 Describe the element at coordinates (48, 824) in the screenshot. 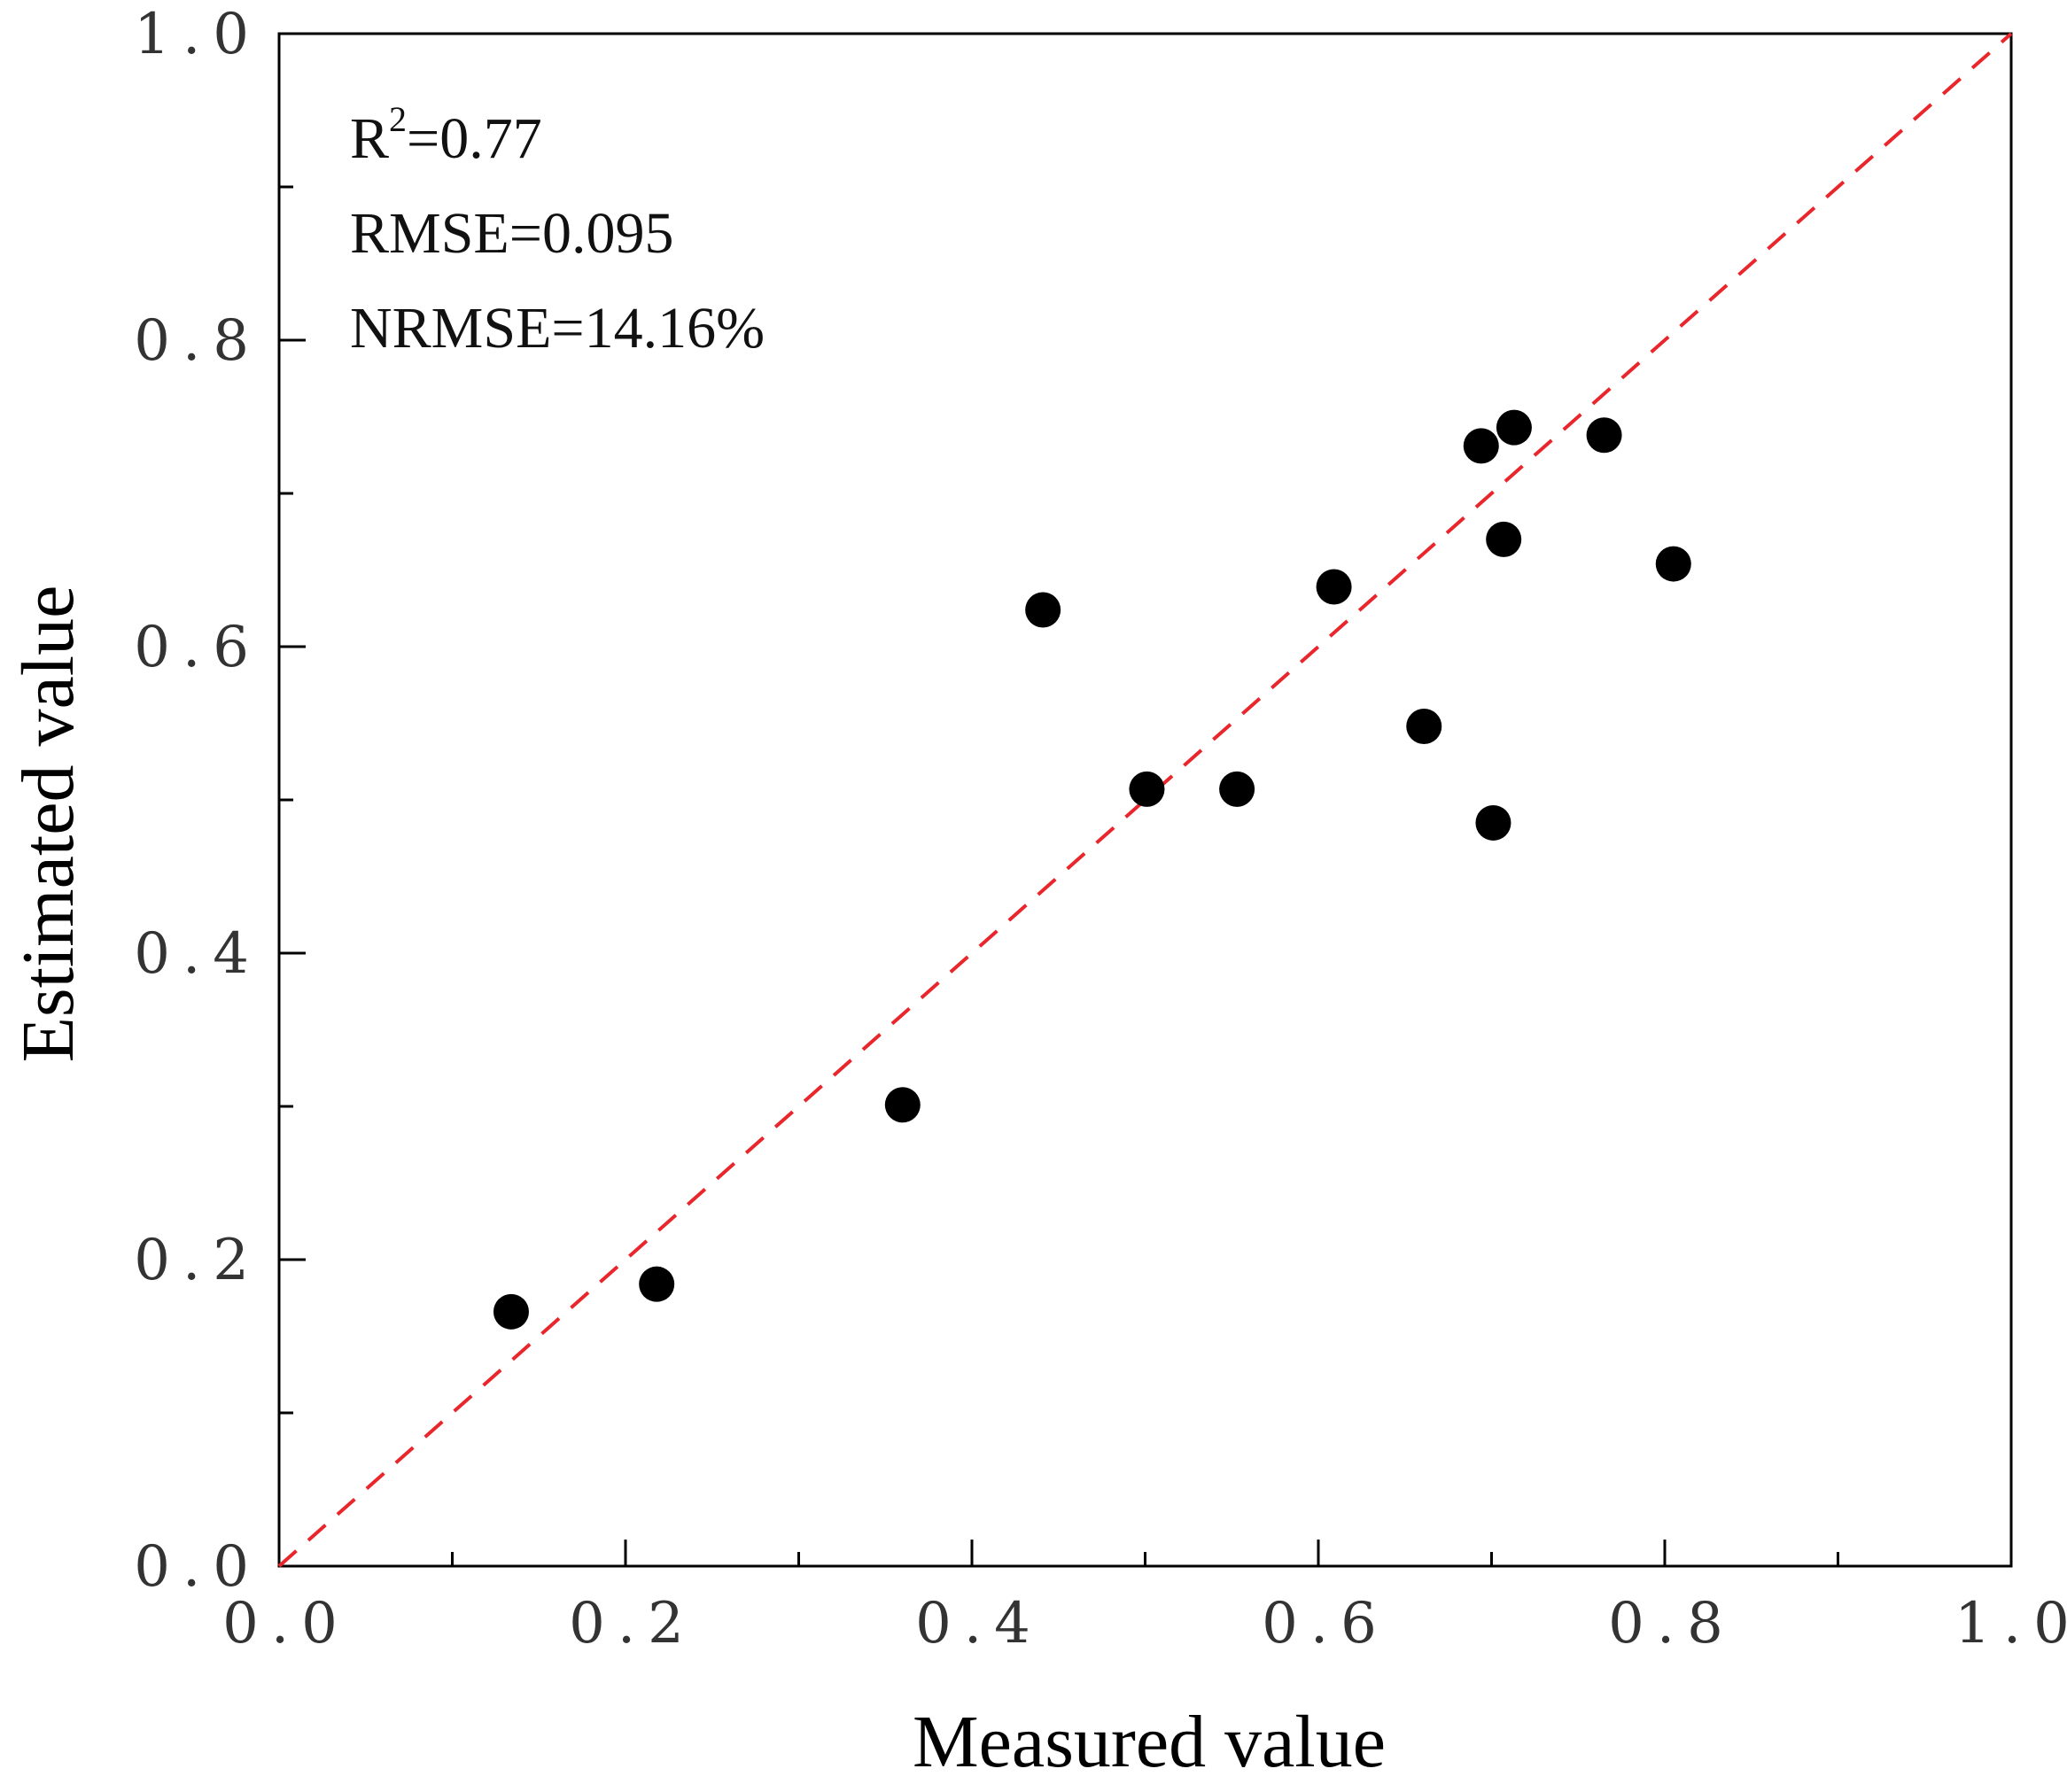

I see `y-axis-title: Estimated value` at that location.